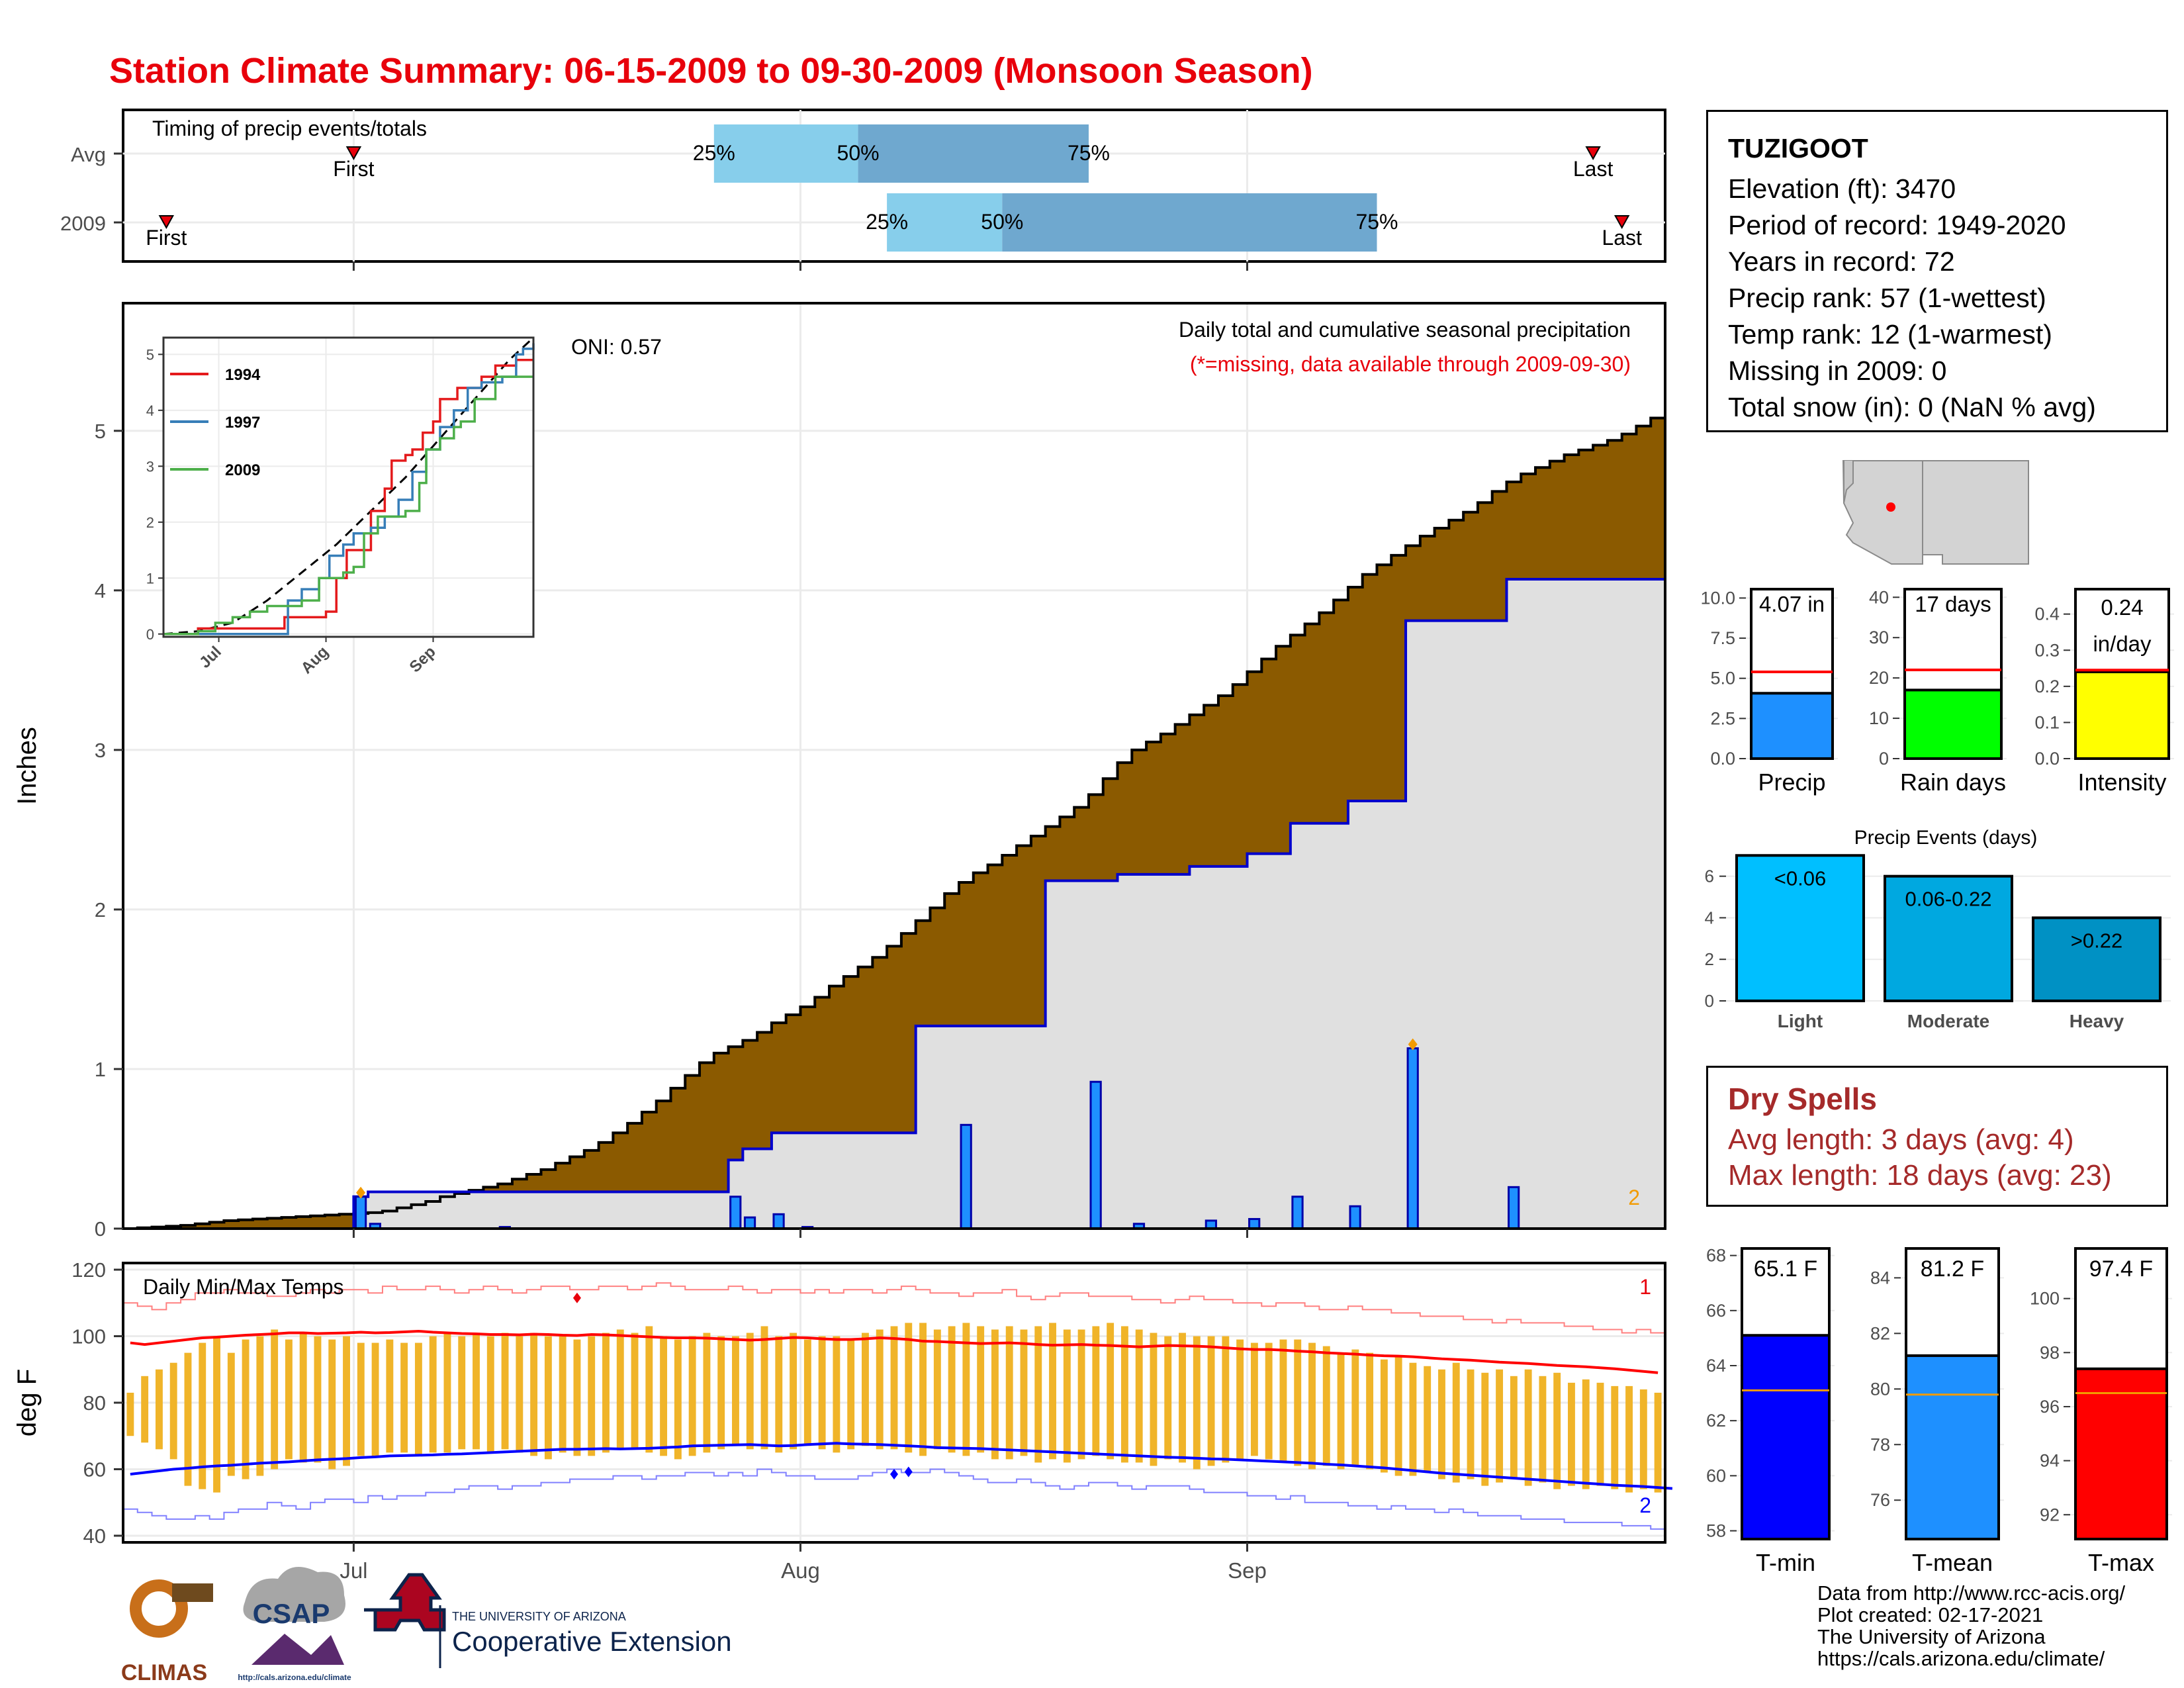 Image resolution: width=2184 pixels, height=1688 pixels. What do you see at coordinates (1890, 334) in the screenshot?
I see `station-temp-rank: Temp rank: 12 (1-warmest)` at bounding box center [1890, 334].